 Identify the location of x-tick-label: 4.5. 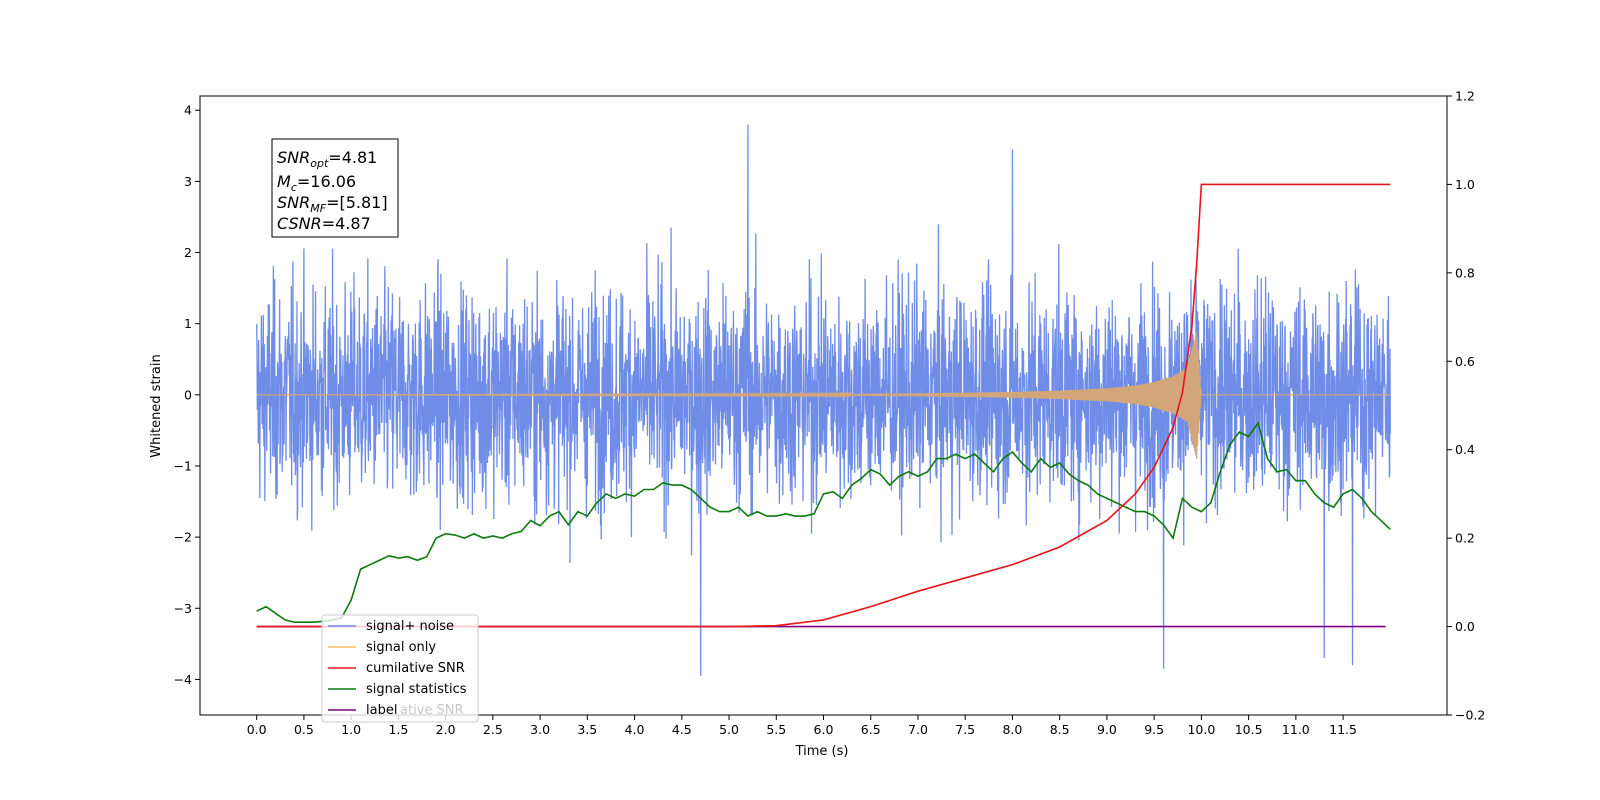
(682, 729).